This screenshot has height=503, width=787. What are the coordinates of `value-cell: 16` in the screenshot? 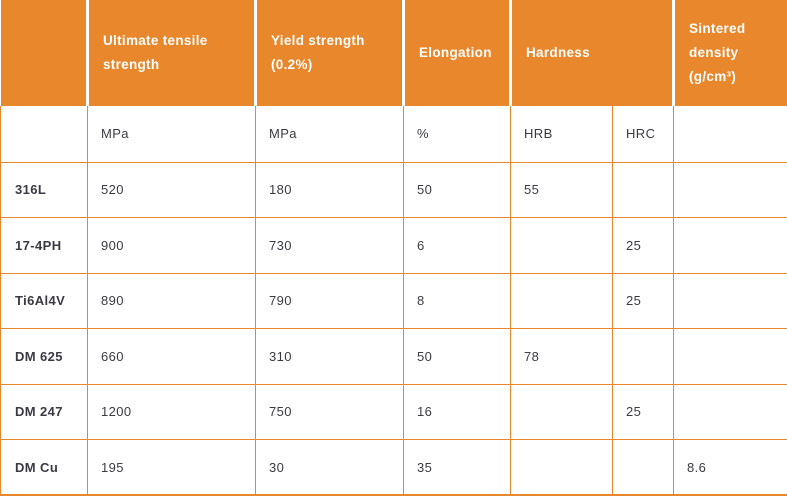 It's located at (457, 412).